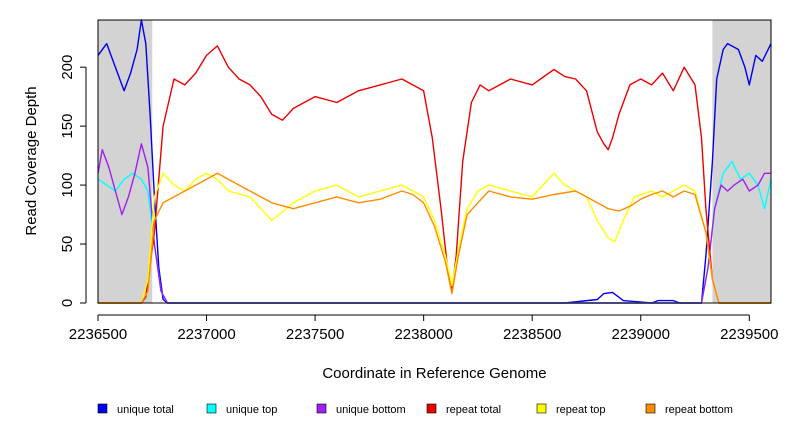  I want to click on y-tick-label: 0, so click(67, 303).